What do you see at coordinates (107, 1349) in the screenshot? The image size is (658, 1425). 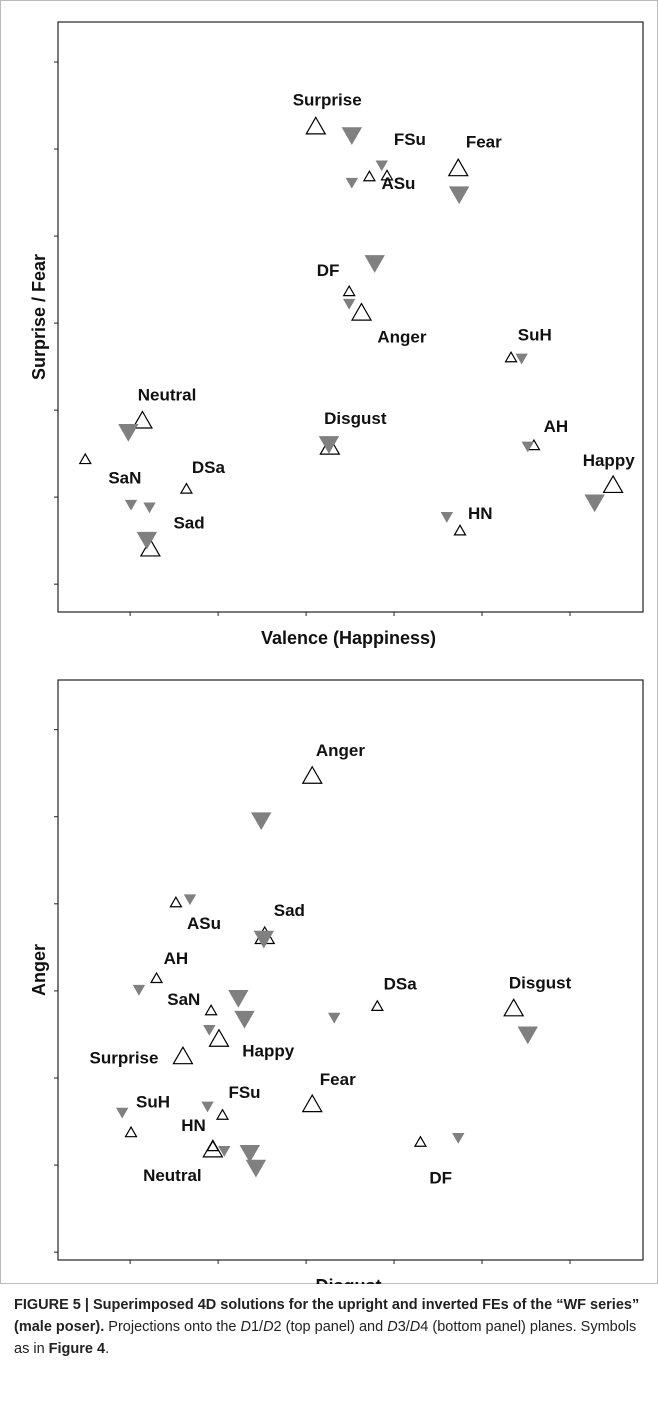 I see `caption-run: .` at bounding box center [107, 1349].